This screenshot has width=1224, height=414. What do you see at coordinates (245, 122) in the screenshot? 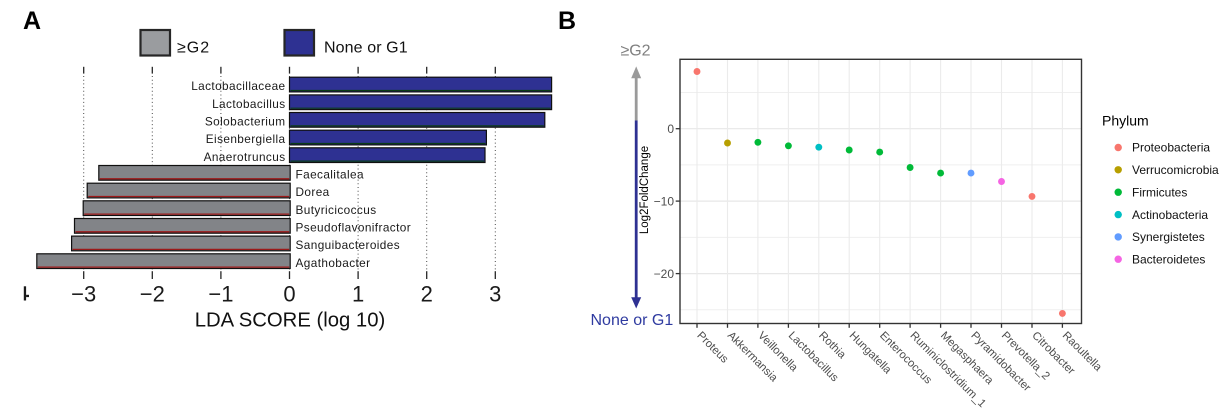
I see `svg-text: Solobacterium` at bounding box center [245, 122].